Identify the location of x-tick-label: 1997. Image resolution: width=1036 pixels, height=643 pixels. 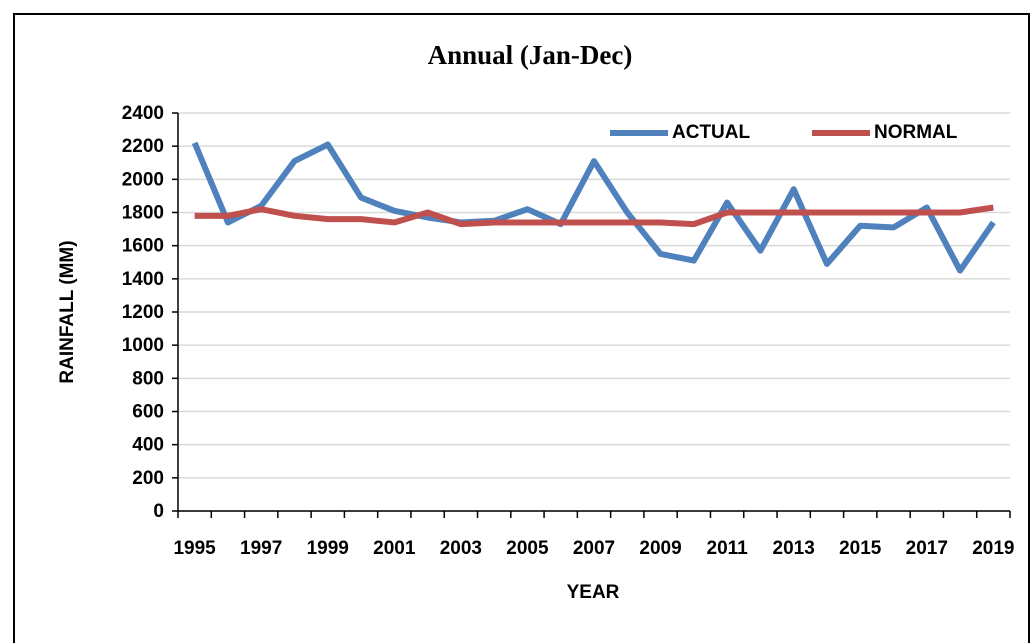
(261, 548).